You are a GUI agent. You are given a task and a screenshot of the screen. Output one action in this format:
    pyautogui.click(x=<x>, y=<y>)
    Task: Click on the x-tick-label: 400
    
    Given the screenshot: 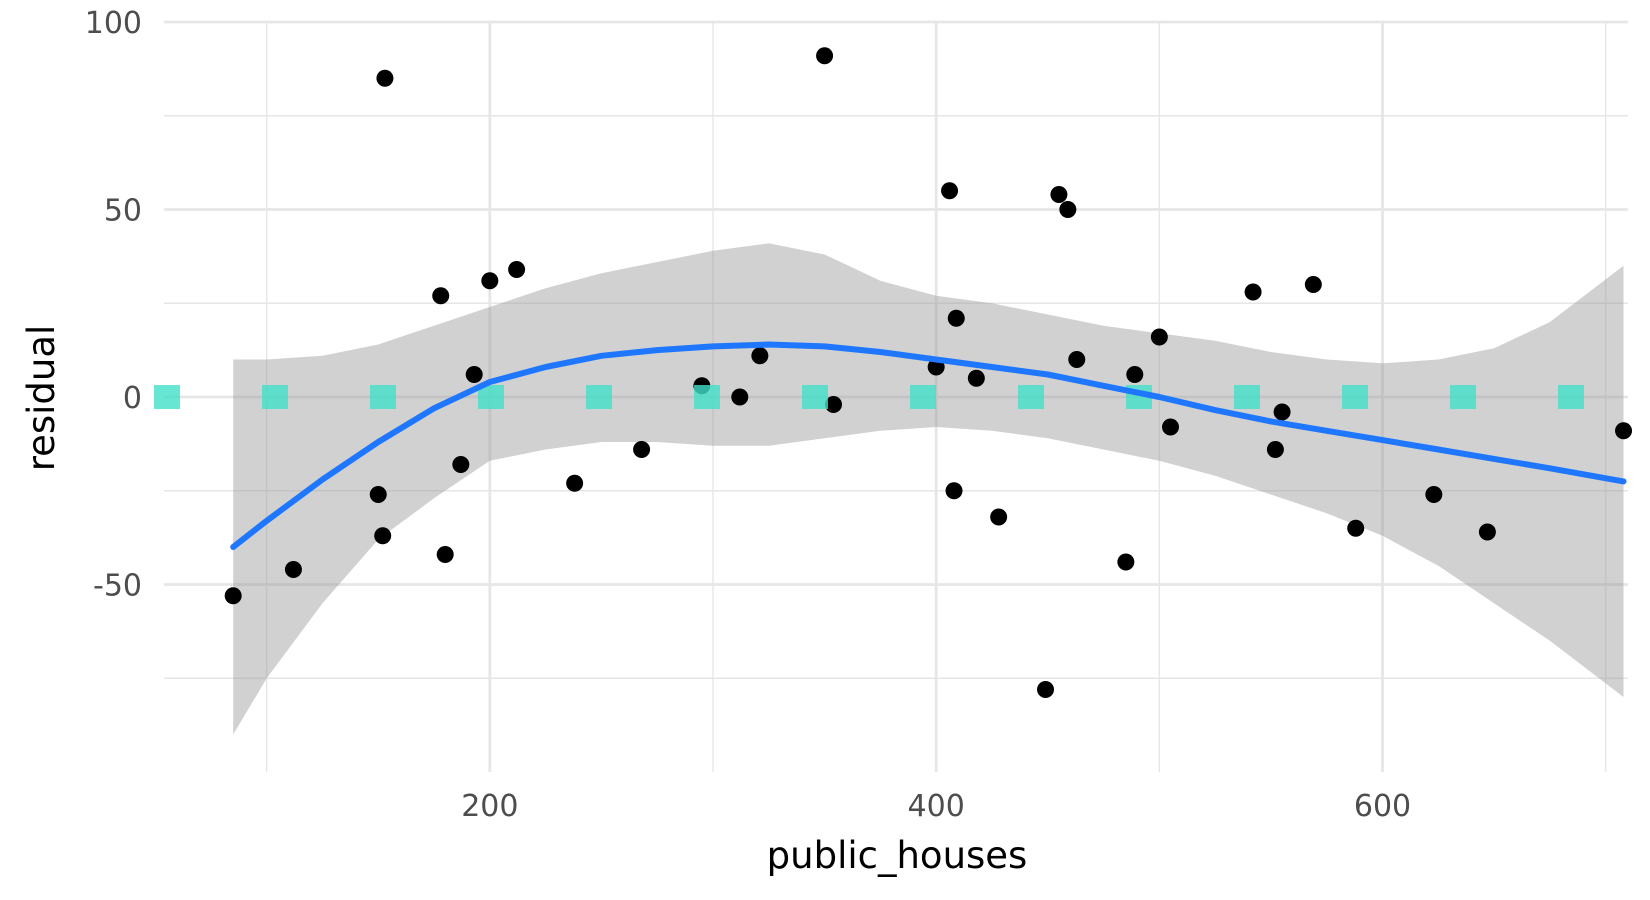 What is the action you would take?
    pyautogui.click(x=936, y=806)
    